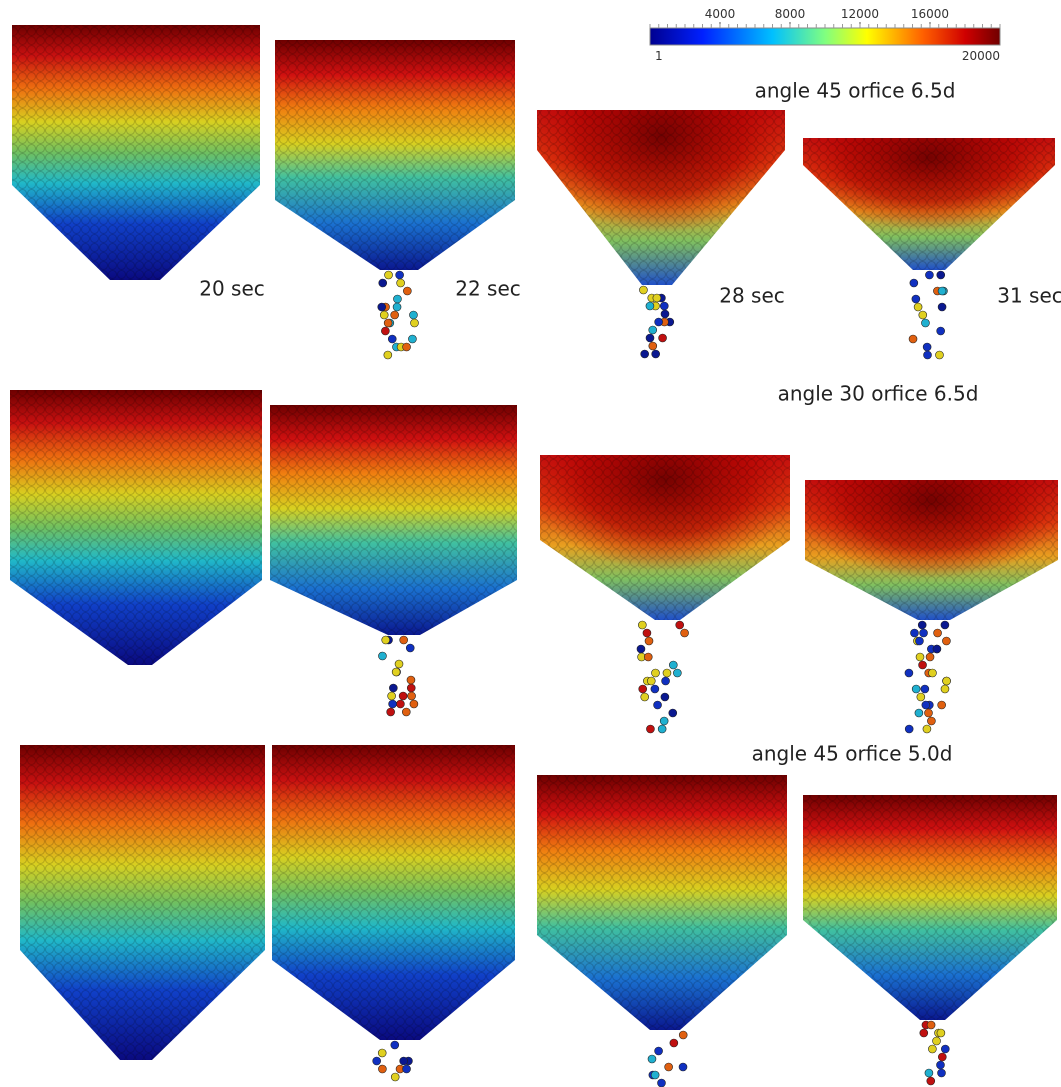  I want to click on row-label: angle 45 orfice 5.0d, so click(852, 754).